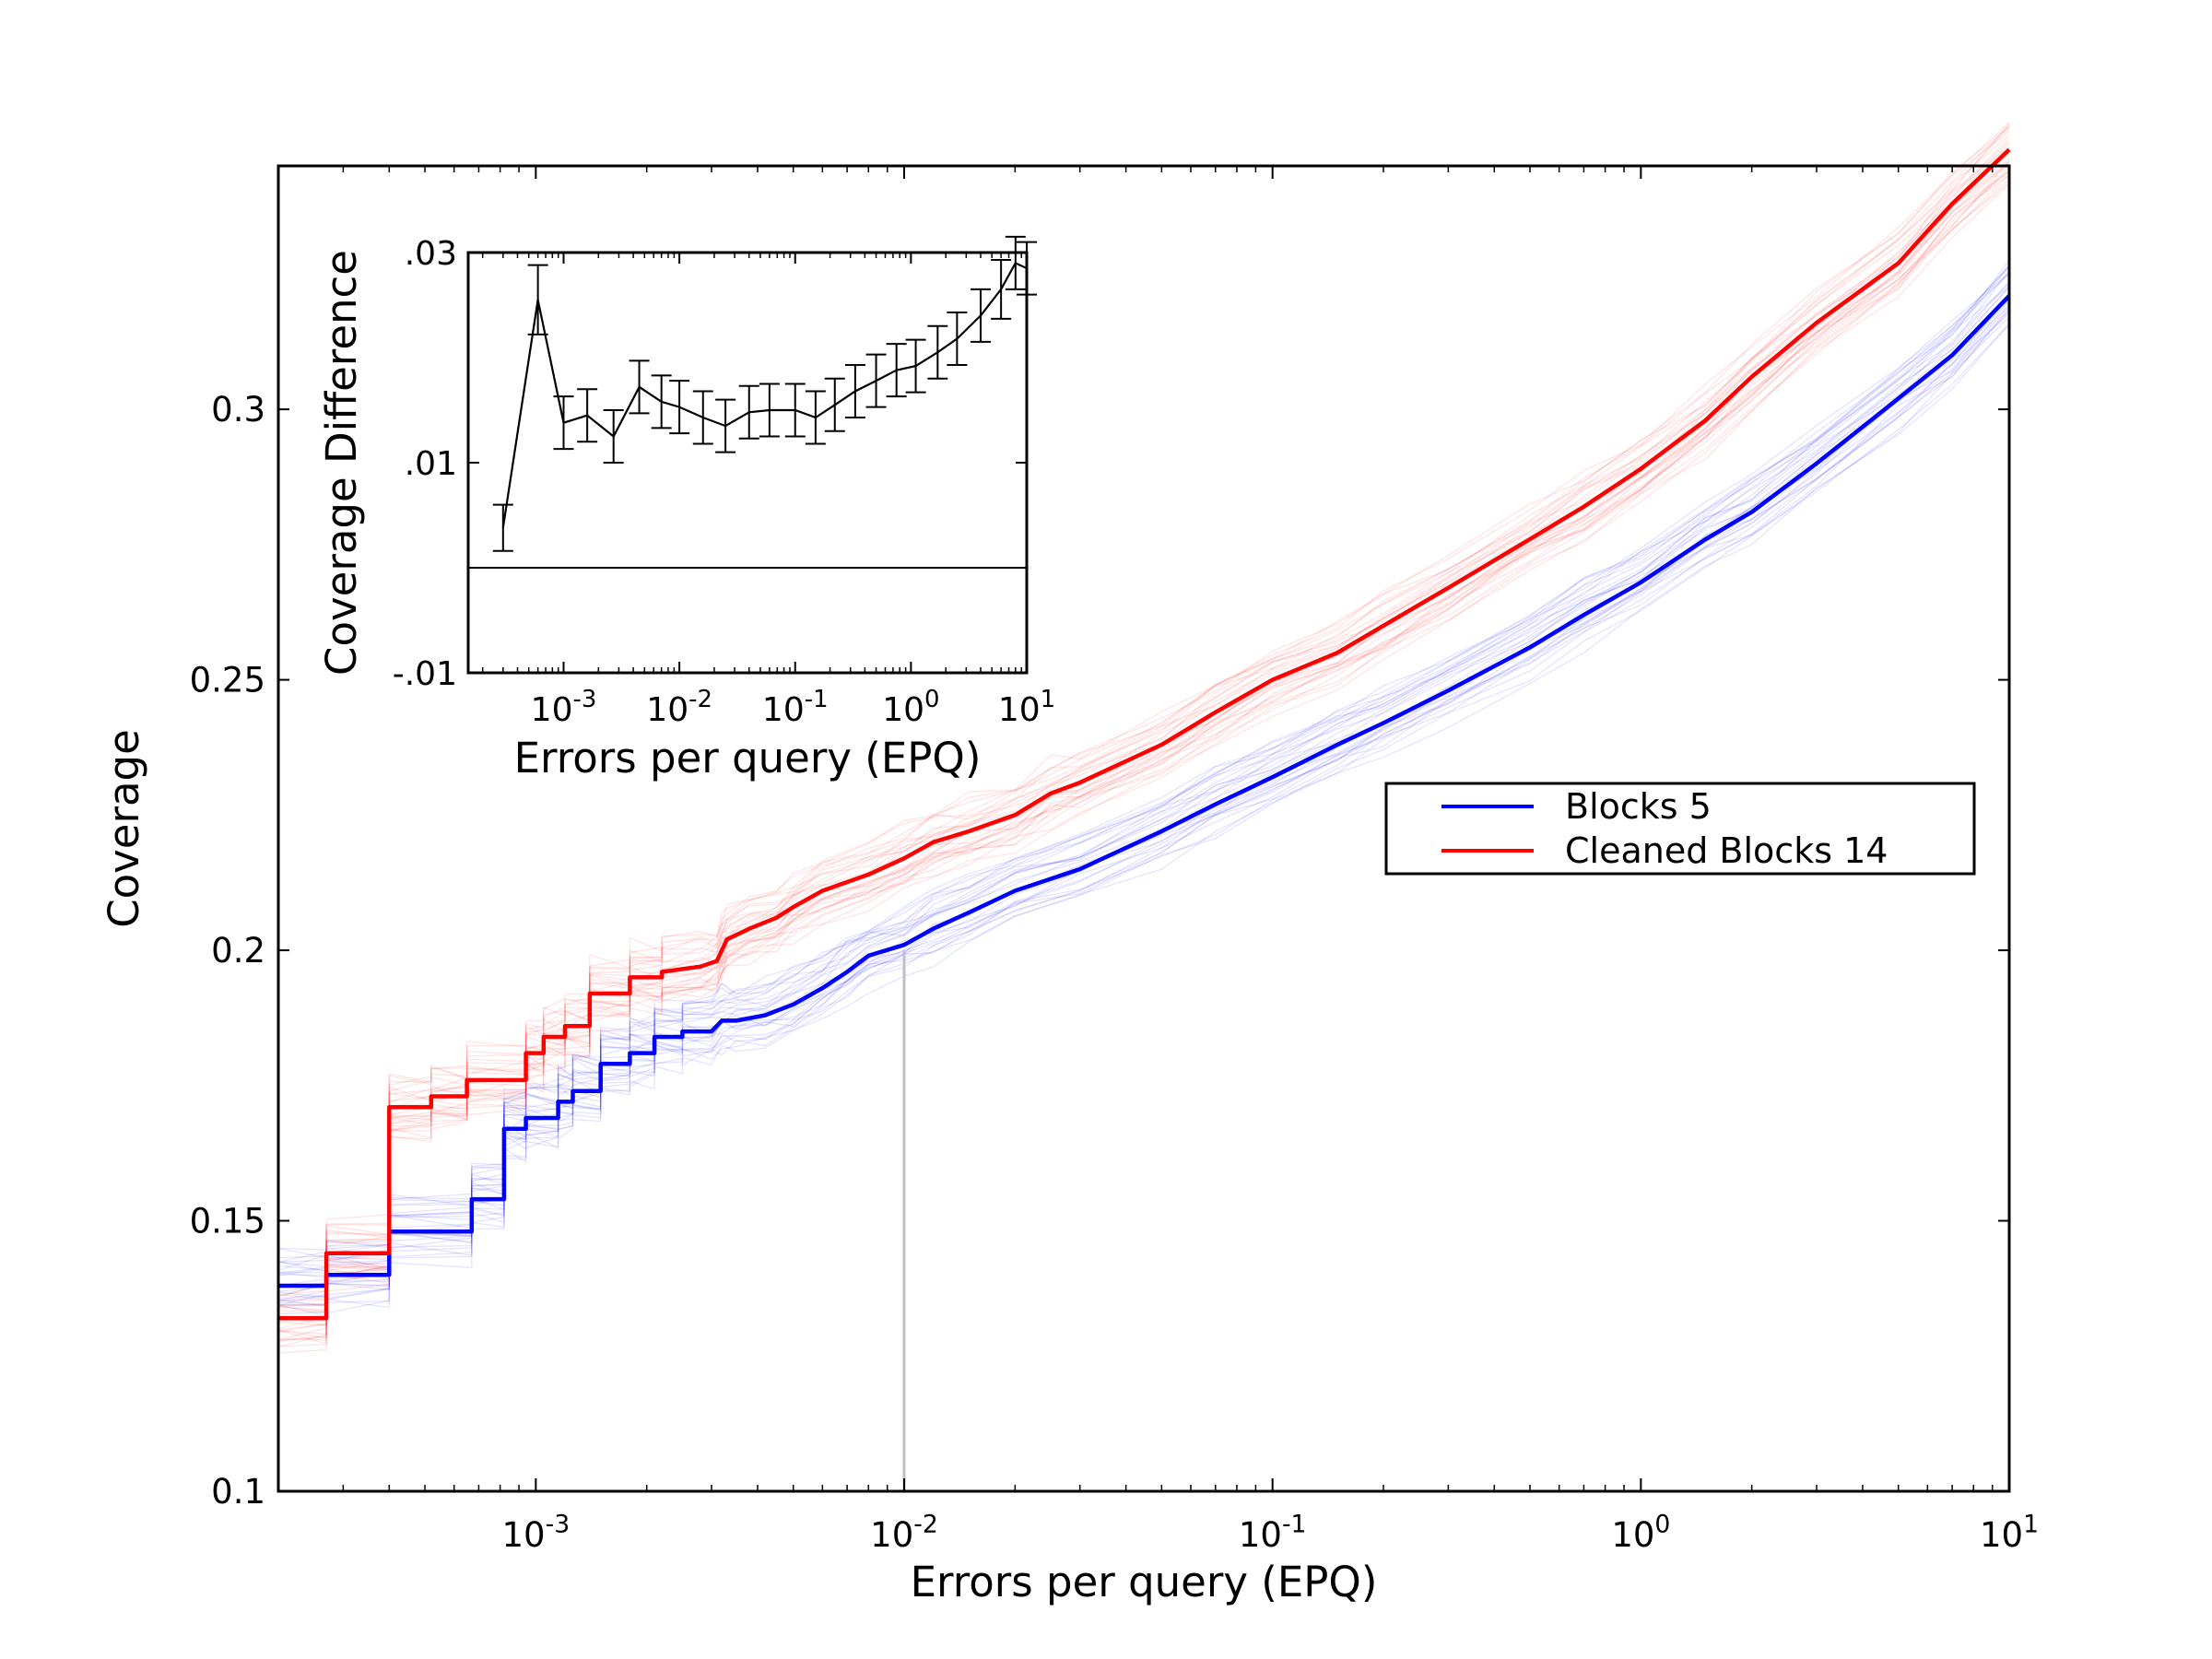 This screenshot has width=2212, height=1659. I want to click on inset-series-line, so click(764, 394).